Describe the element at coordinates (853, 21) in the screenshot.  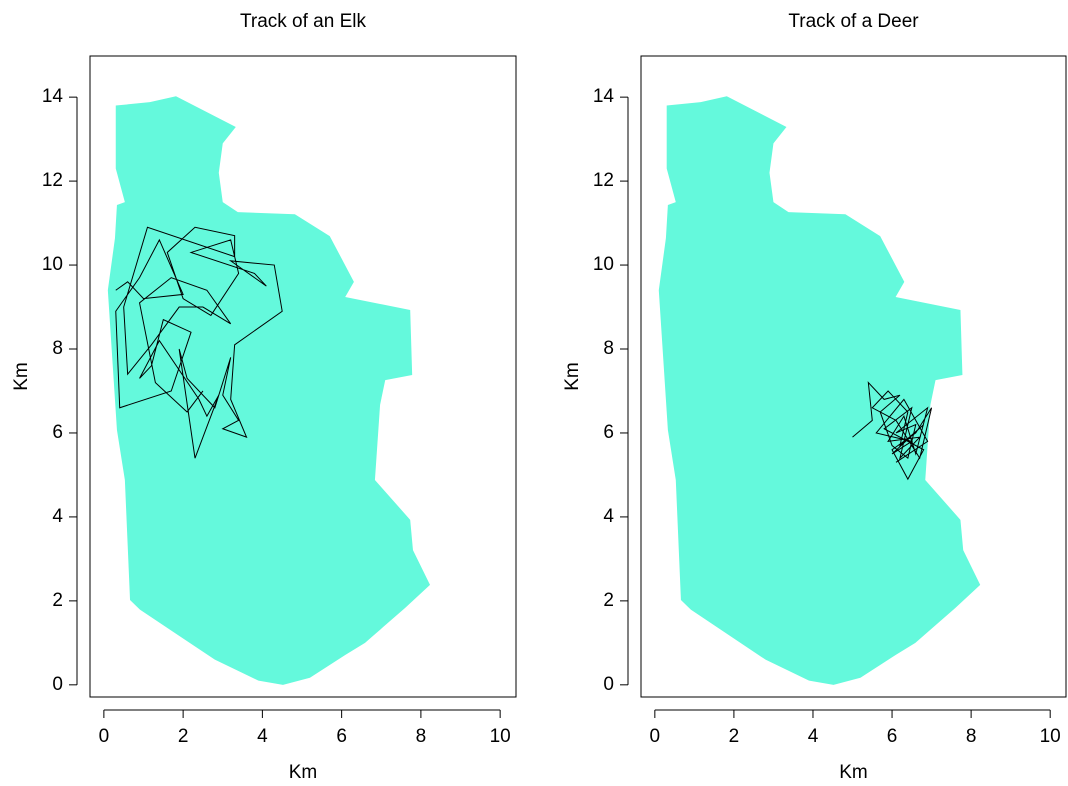
I see `chart-title: Track of a Deer` at that location.